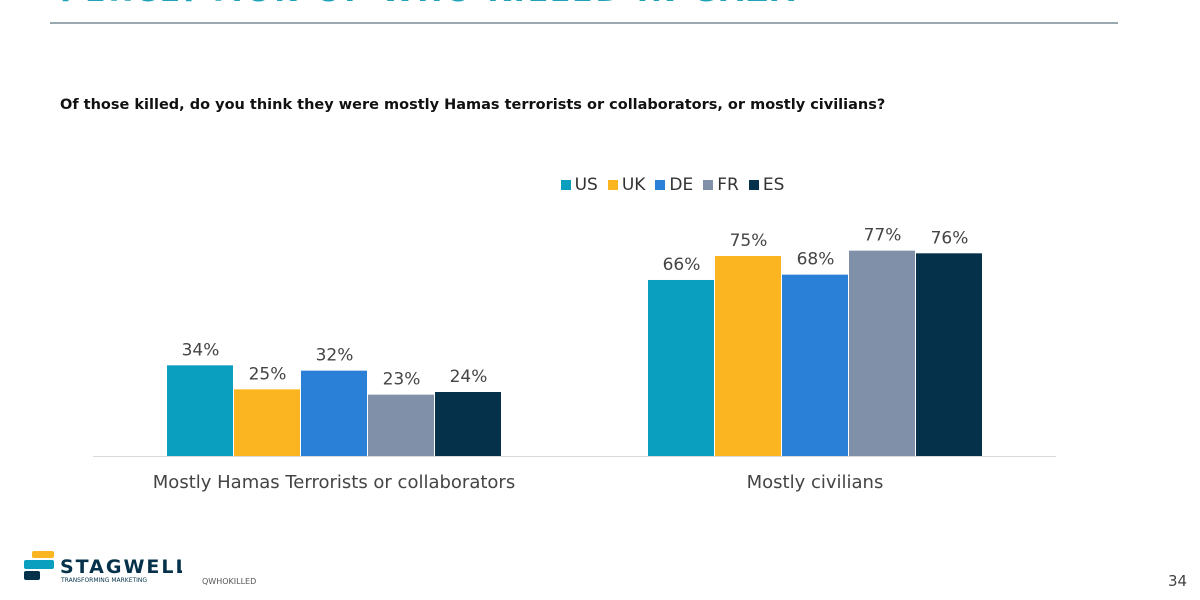  Describe the element at coordinates (1178, 581) in the screenshot. I see `page-number: 34` at that location.